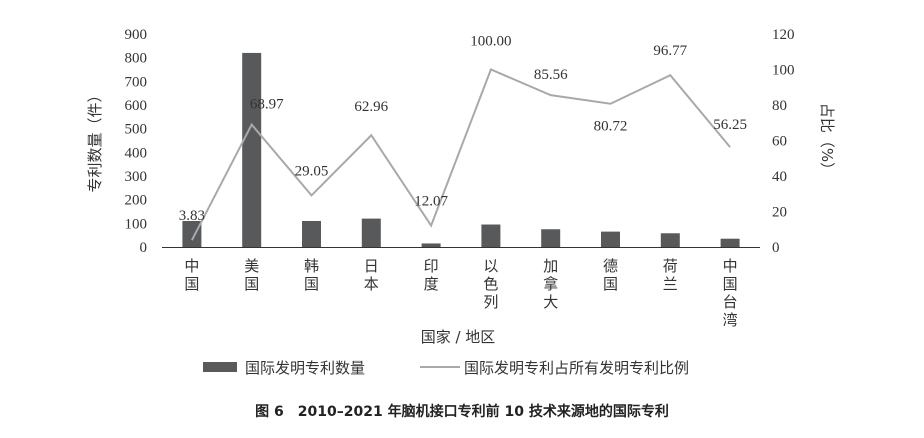 The image size is (924, 438). I want to click on category-label: 美国, so click(251, 275).